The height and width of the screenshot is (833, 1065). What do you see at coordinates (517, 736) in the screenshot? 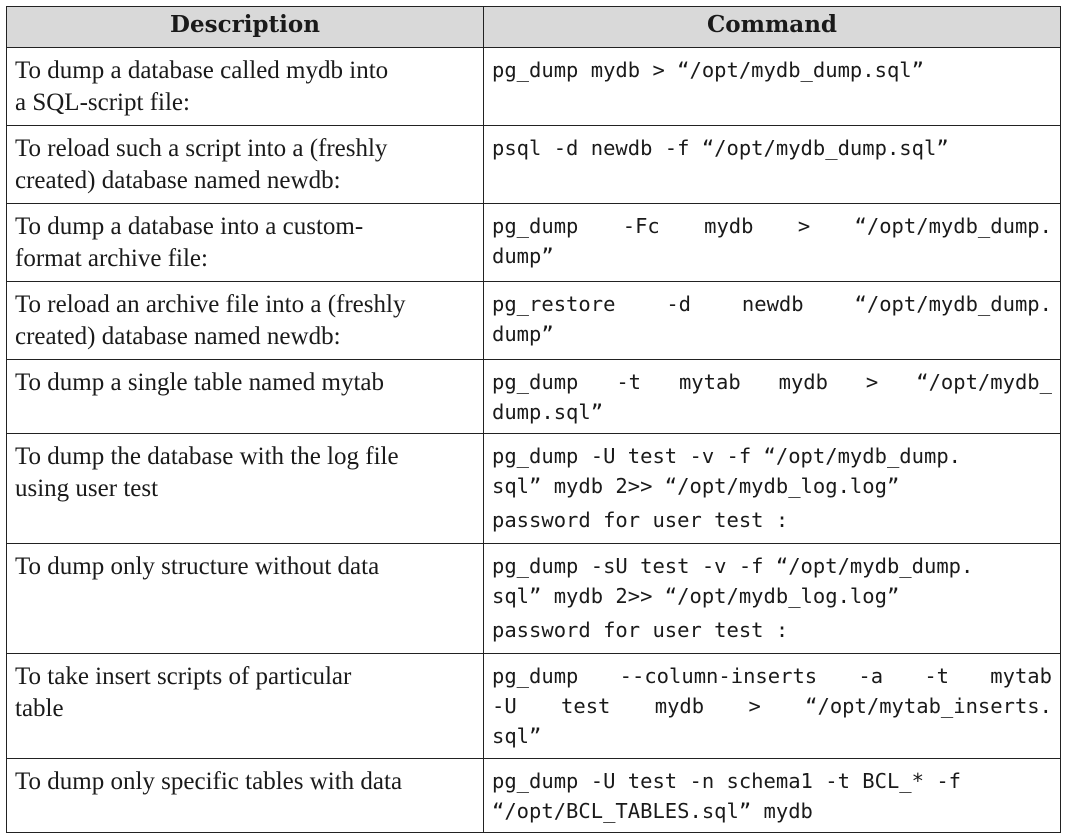
I see `command-line: sql”` at bounding box center [517, 736].